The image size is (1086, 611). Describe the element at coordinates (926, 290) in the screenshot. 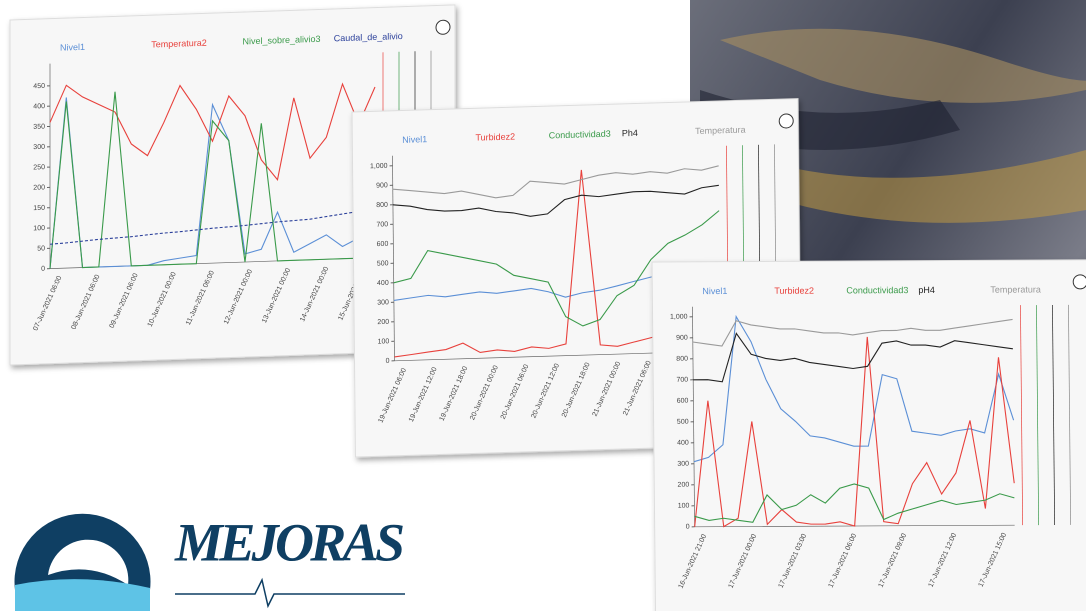

I see `legend-entry: pH4` at that location.